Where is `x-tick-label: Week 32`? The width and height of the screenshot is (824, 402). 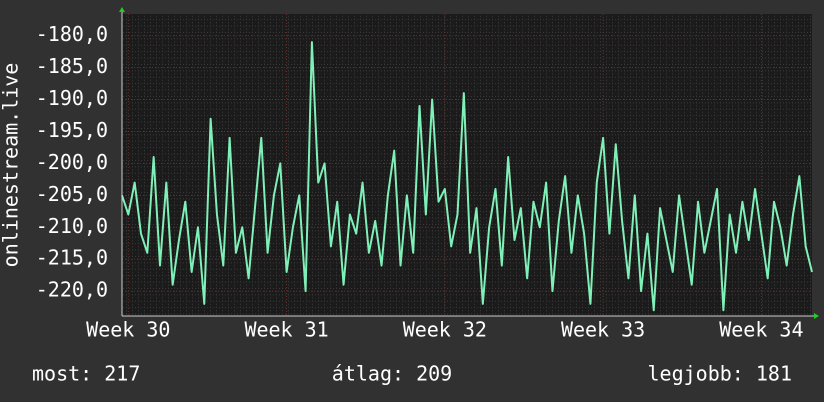
x-tick-label: Week 32 is located at coordinates (445, 330).